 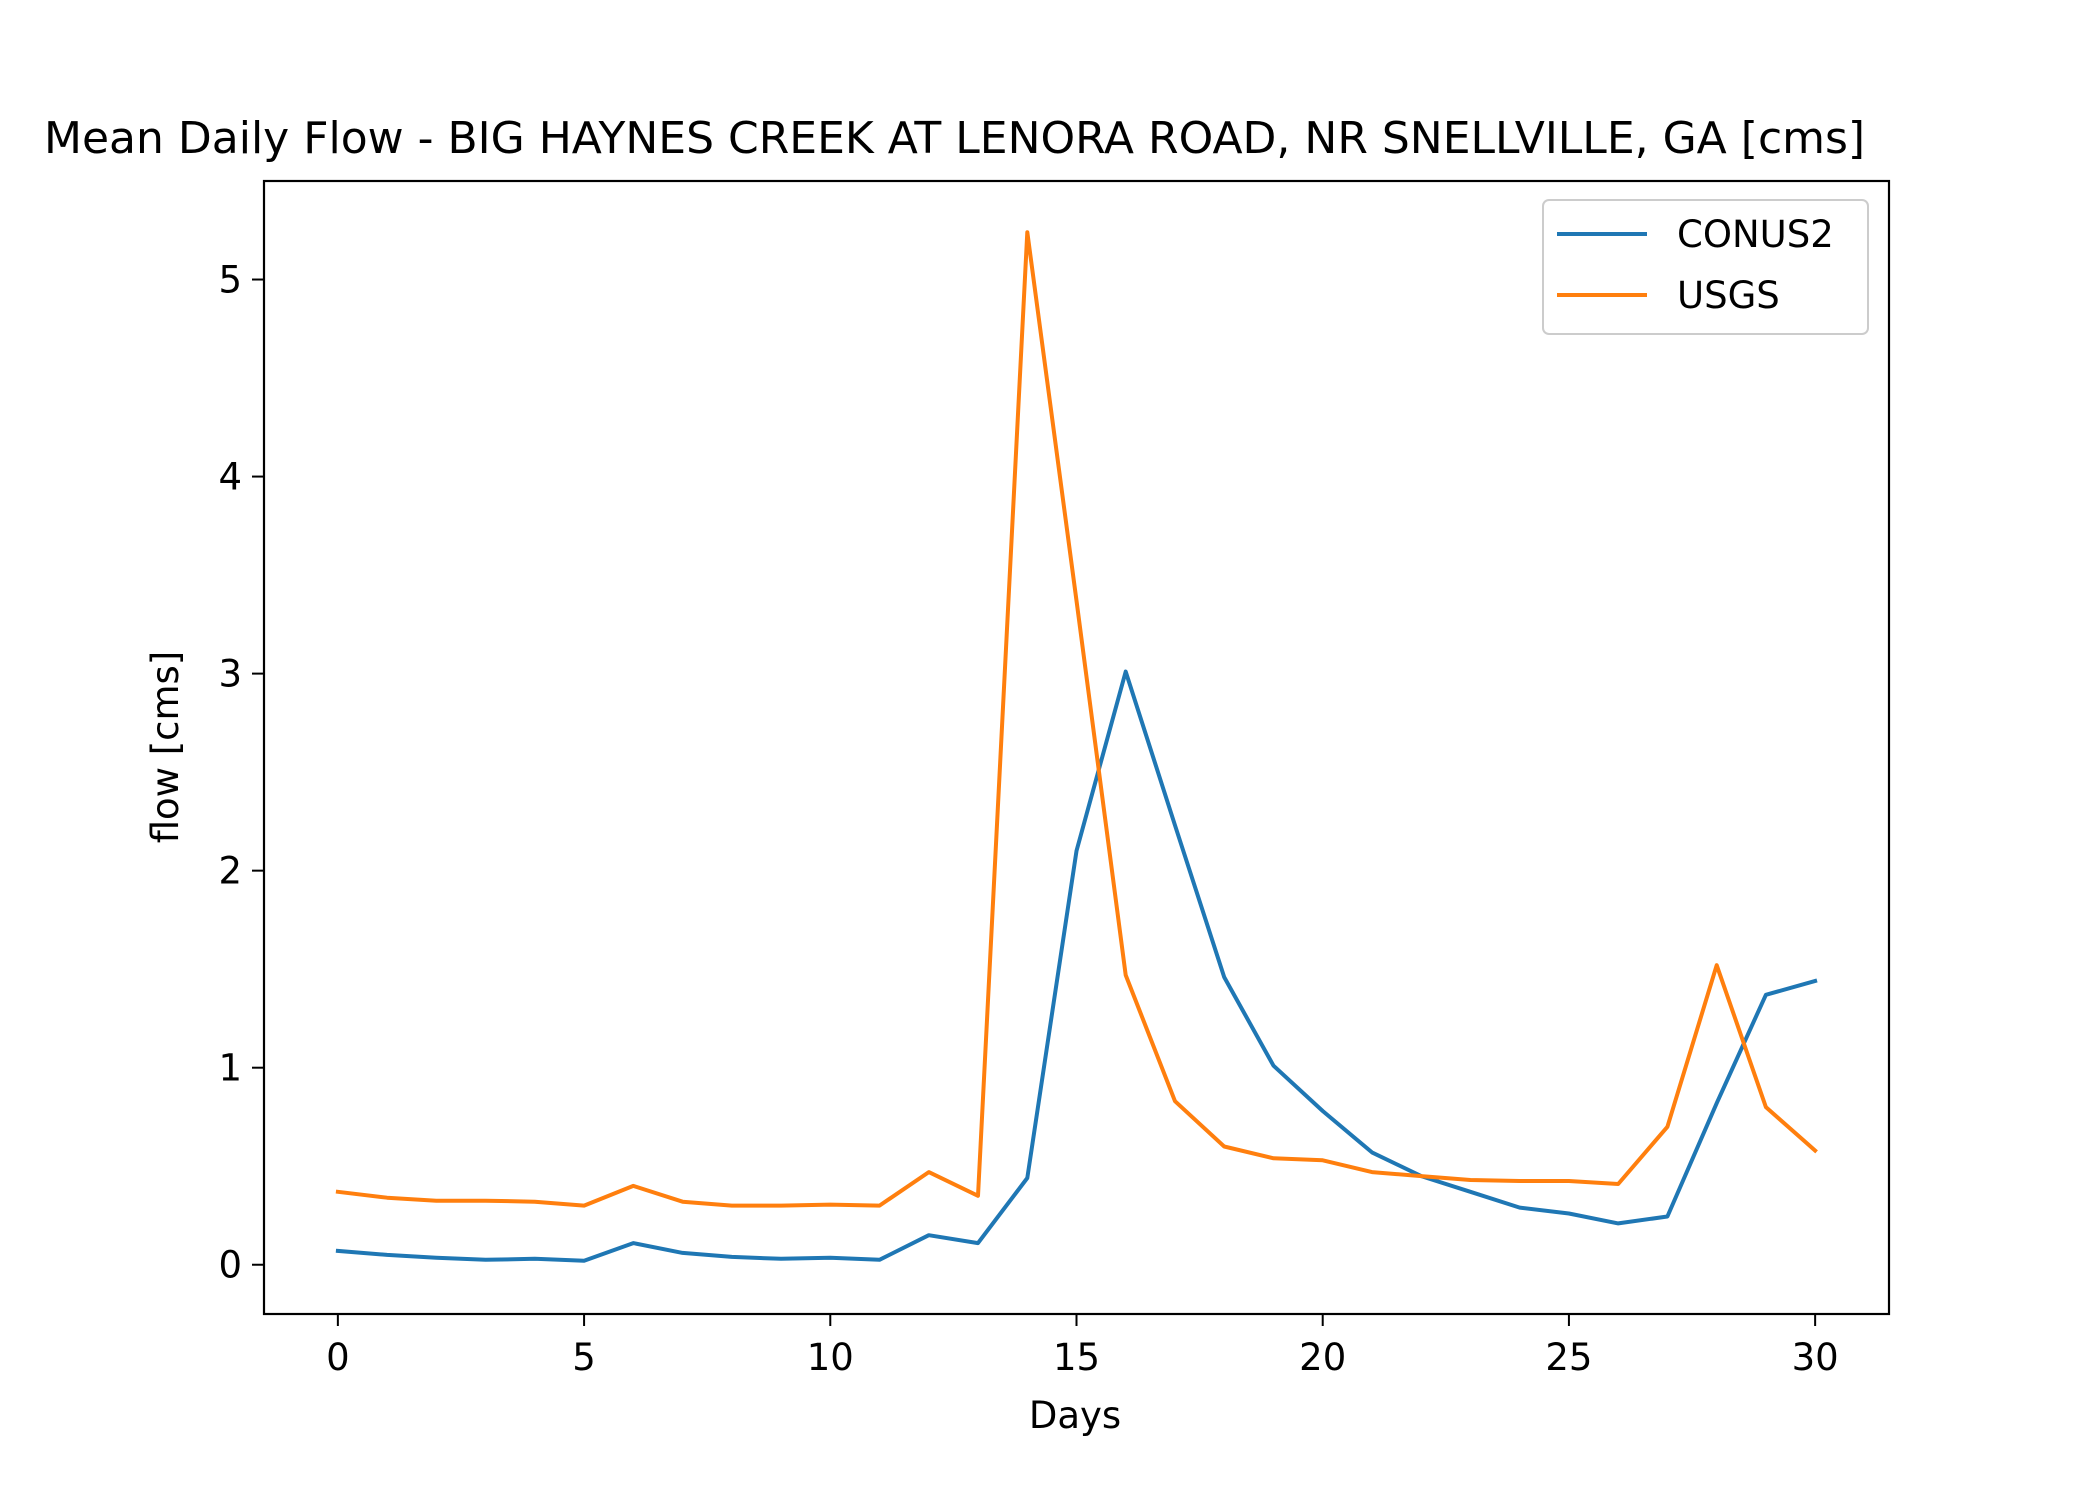 What do you see at coordinates (230, 674) in the screenshot?
I see `y-tick-label: 3` at bounding box center [230, 674].